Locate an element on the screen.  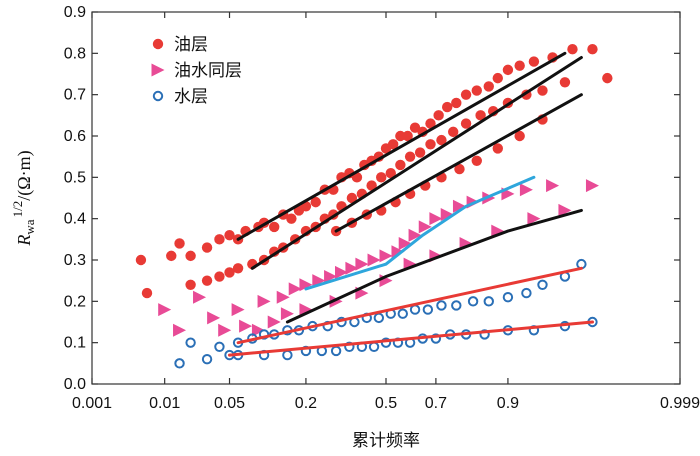
y-tick-label: 0.8 is located at coordinates (75, 53).